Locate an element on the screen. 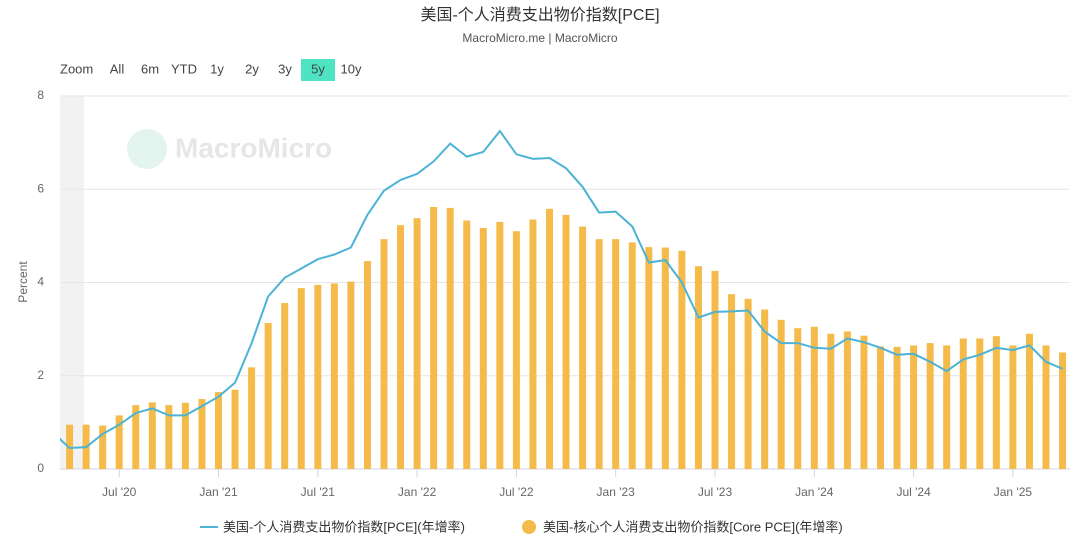 The image size is (1080, 548). range-button-label: All is located at coordinates (117, 68).